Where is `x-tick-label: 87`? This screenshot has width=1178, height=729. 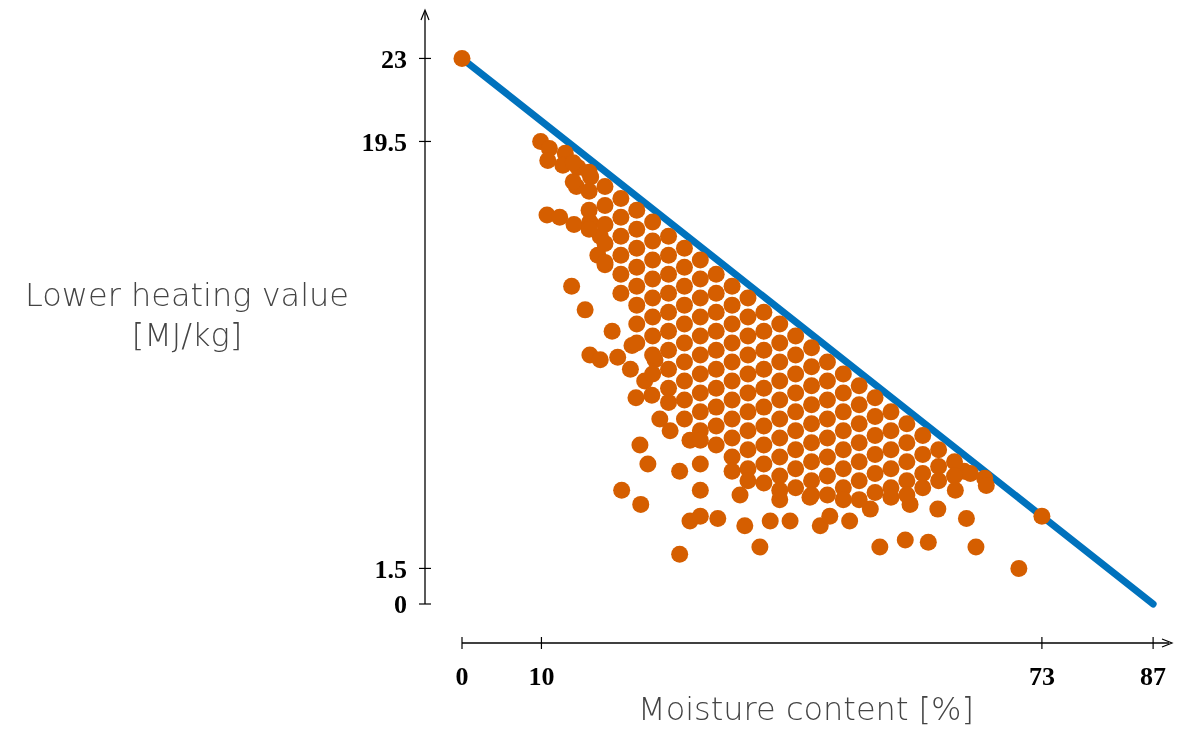
x-tick-label: 87 is located at coordinates (1153, 676).